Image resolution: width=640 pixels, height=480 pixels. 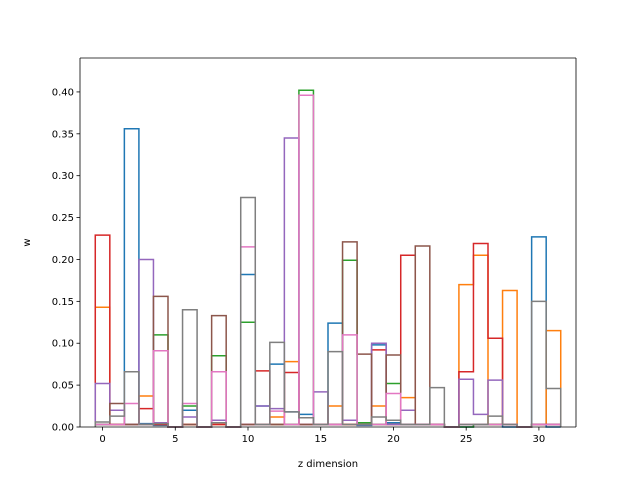 What do you see at coordinates (102, 439) in the screenshot?
I see `x-tick-label: 0` at bounding box center [102, 439].